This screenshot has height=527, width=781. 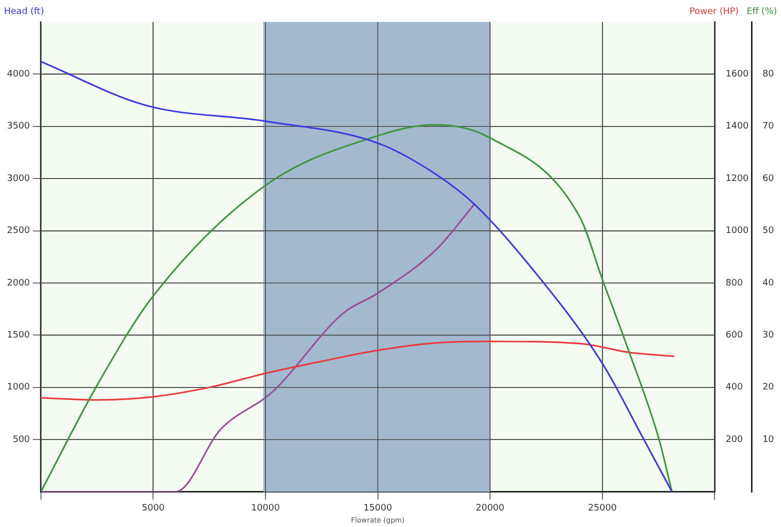 What do you see at coordinates (768, 179) in the screenshot?
I see `y3-tick-label: 60` at bounding box center [768, 179].